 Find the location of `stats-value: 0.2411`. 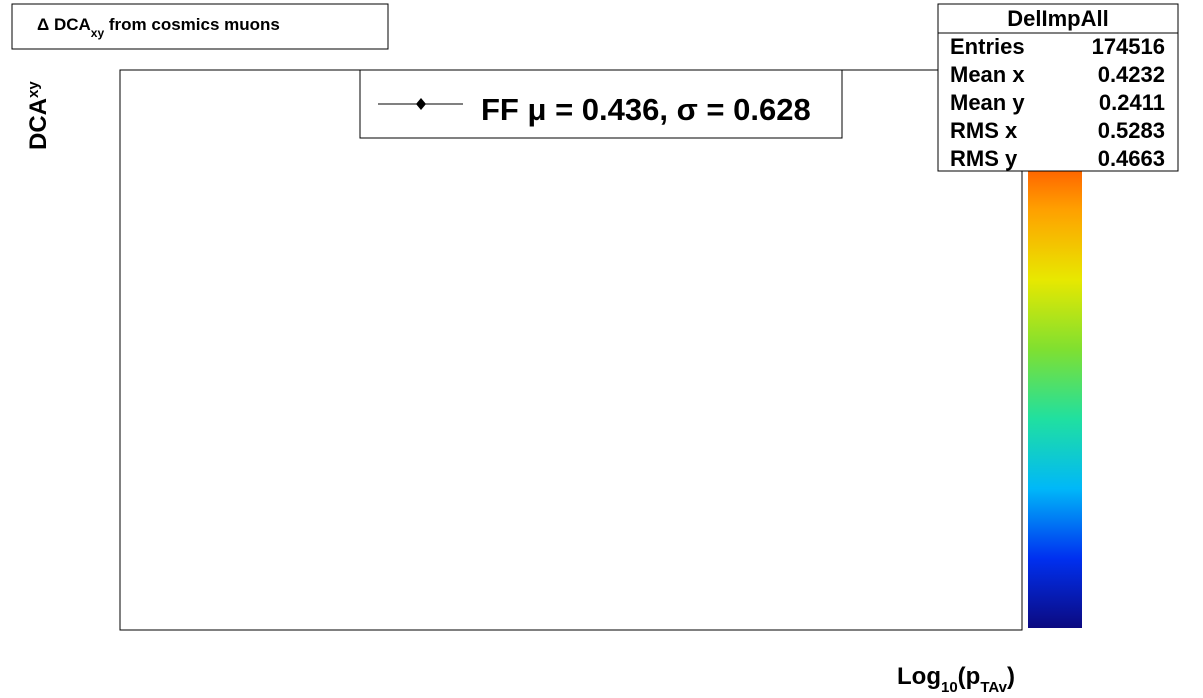

stats-value: 0.2411 is located at coordinates (1132, 102).